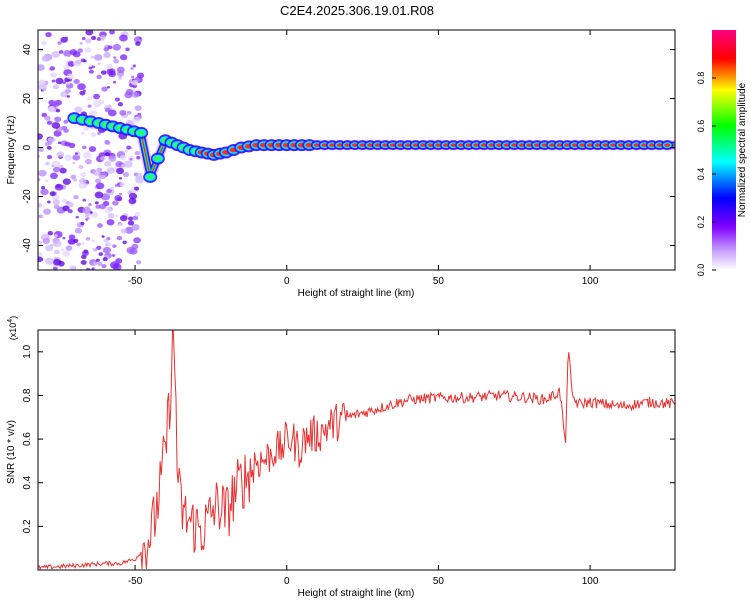 Image resolution: width=750 pixels, height=605 pixels. Describe the element at coordinates (135, 581) in the screenshot. I see `snr-x-tick-label: -50` at that location.